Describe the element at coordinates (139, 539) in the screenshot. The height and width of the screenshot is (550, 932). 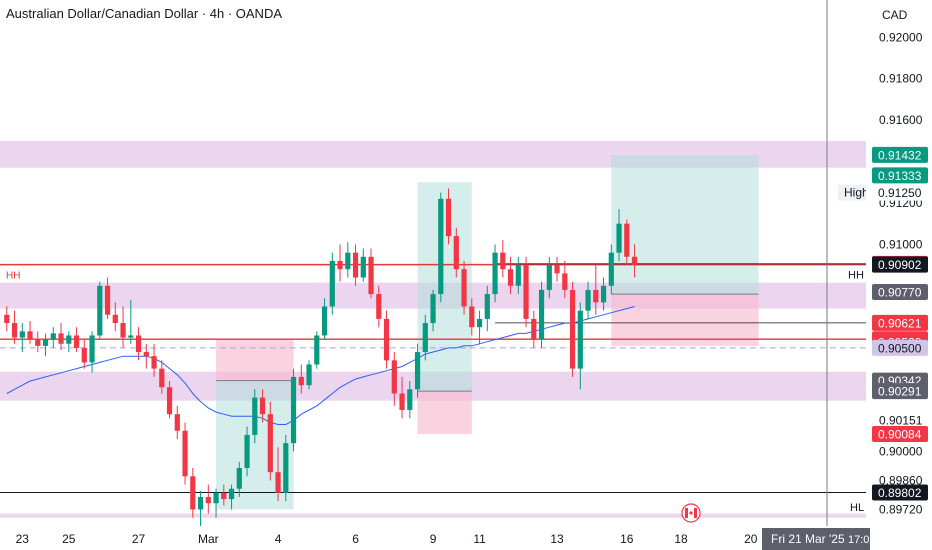
I see `time-tick-label: 27` at that location.